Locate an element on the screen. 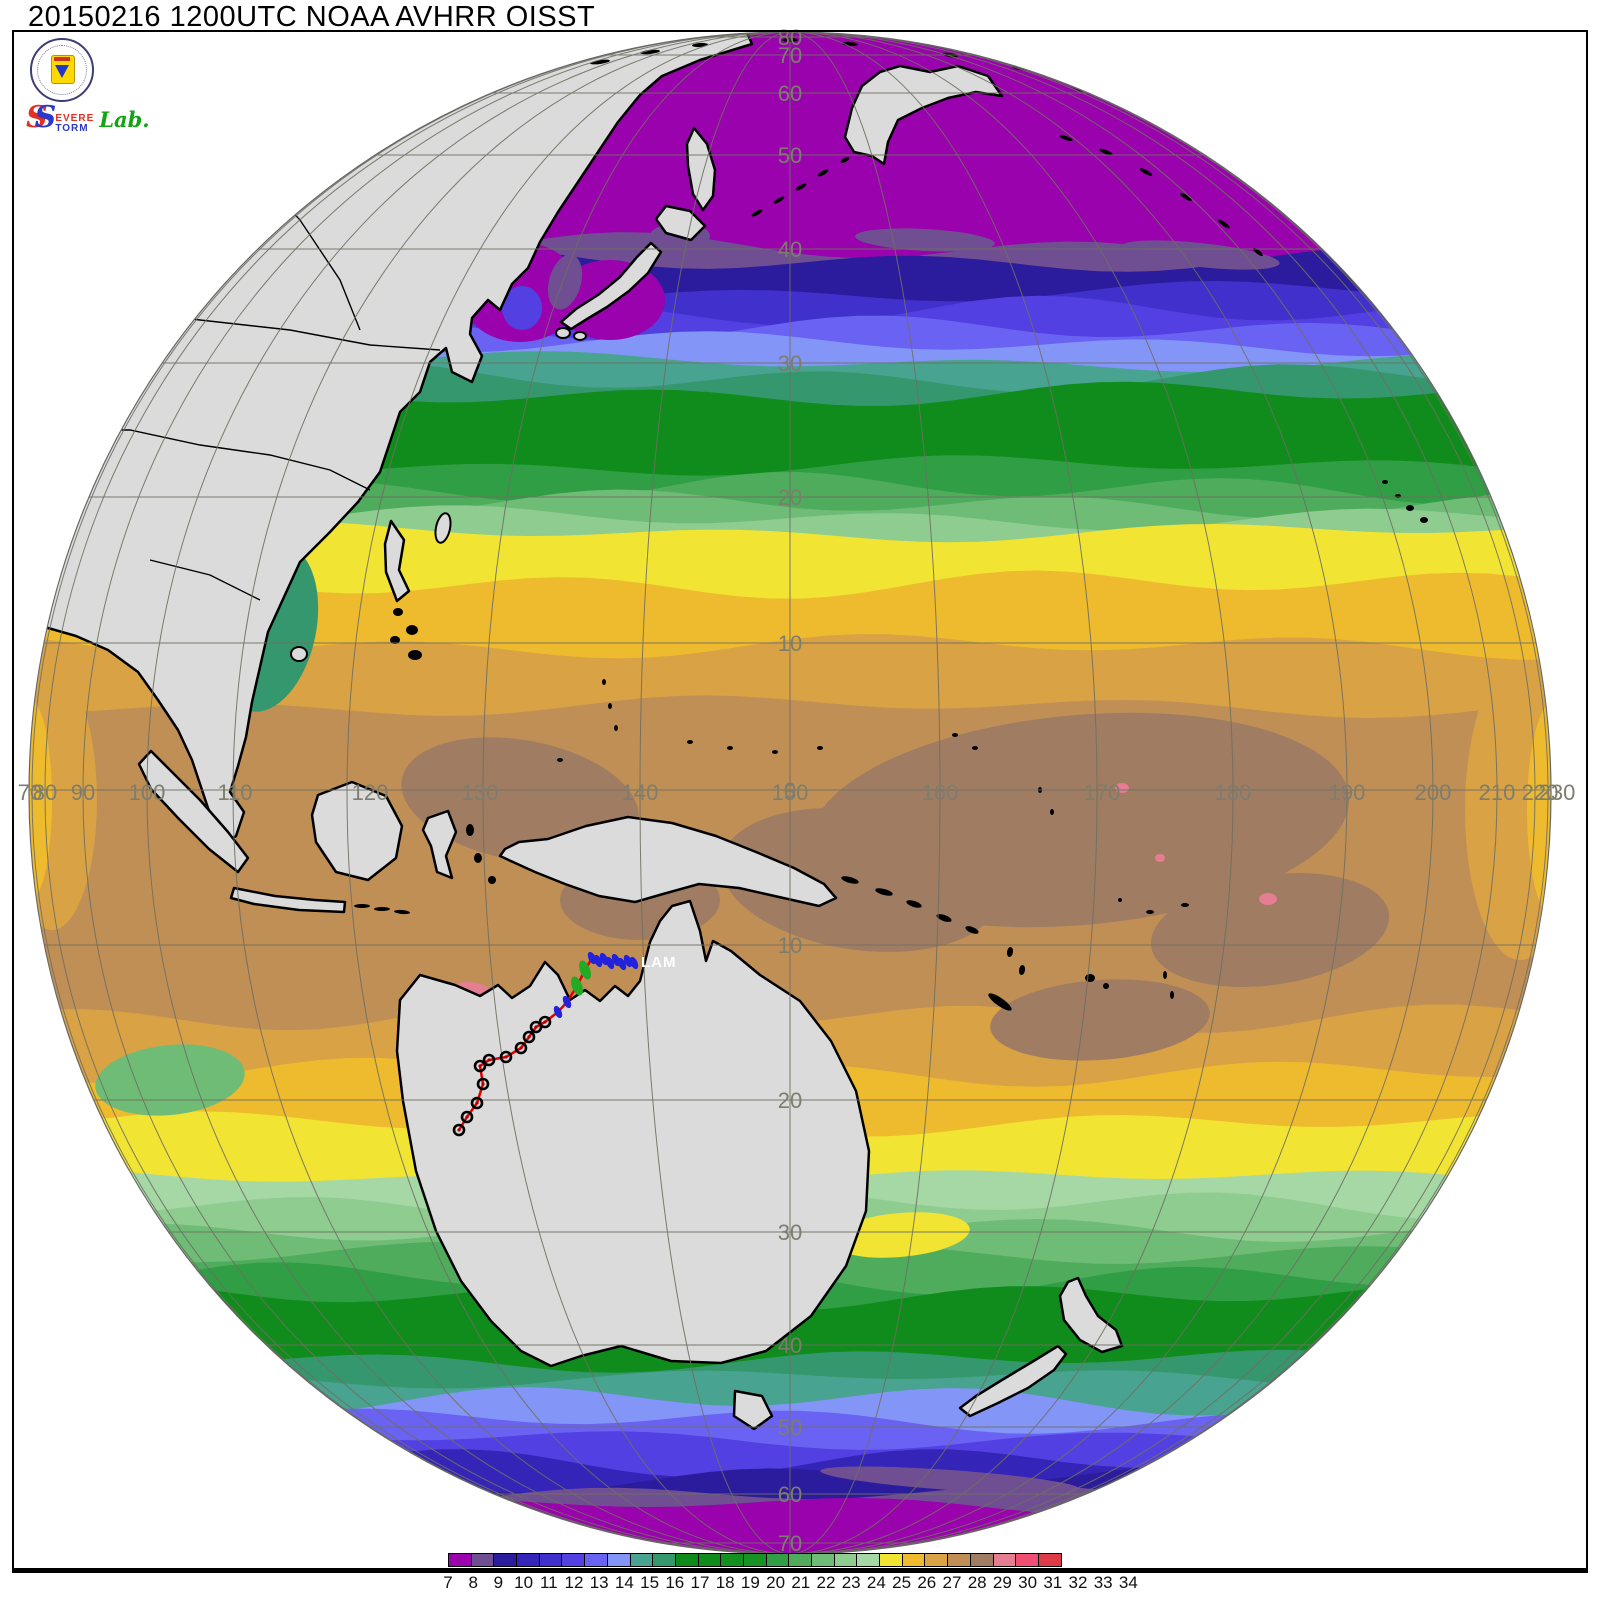  longitude-label: 200 is located at coordinates (1433, 792).